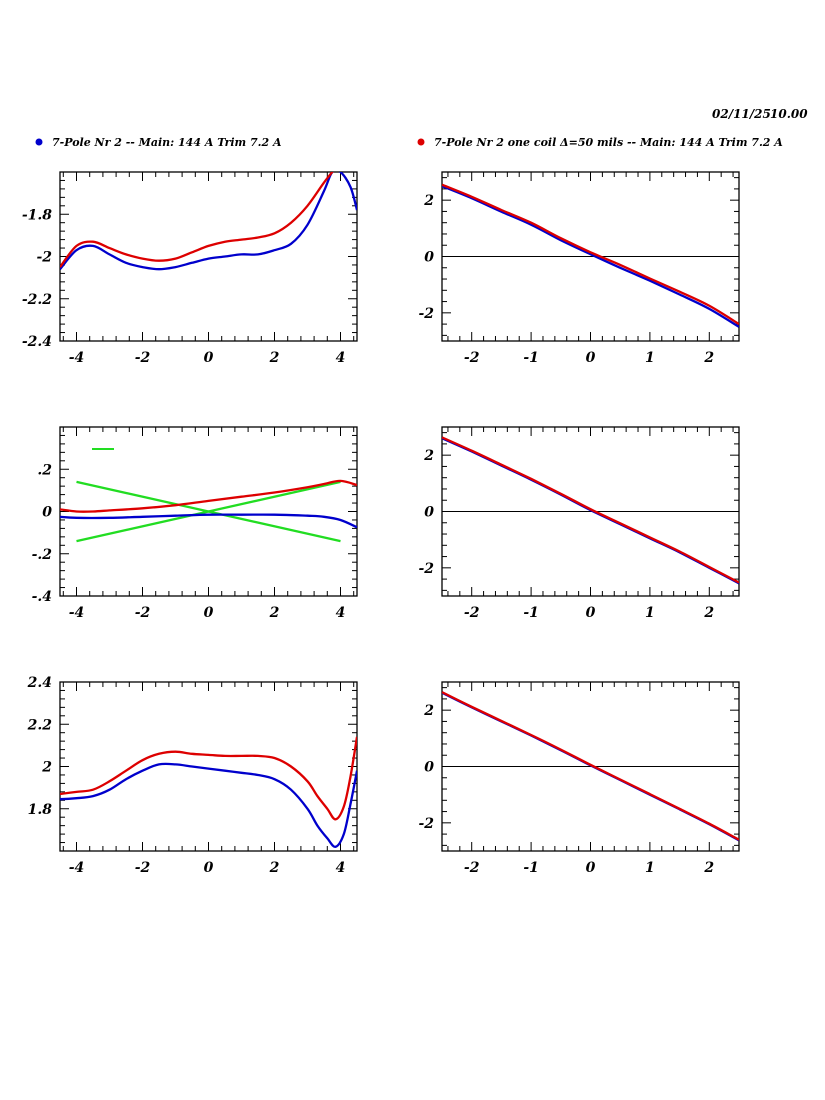 This screenshot has width=825, height=1100. What do you see at coordinates (37, 342) in the screenshot?
I see `y-tick-label: -2.4` at bounding box center [37, 342].